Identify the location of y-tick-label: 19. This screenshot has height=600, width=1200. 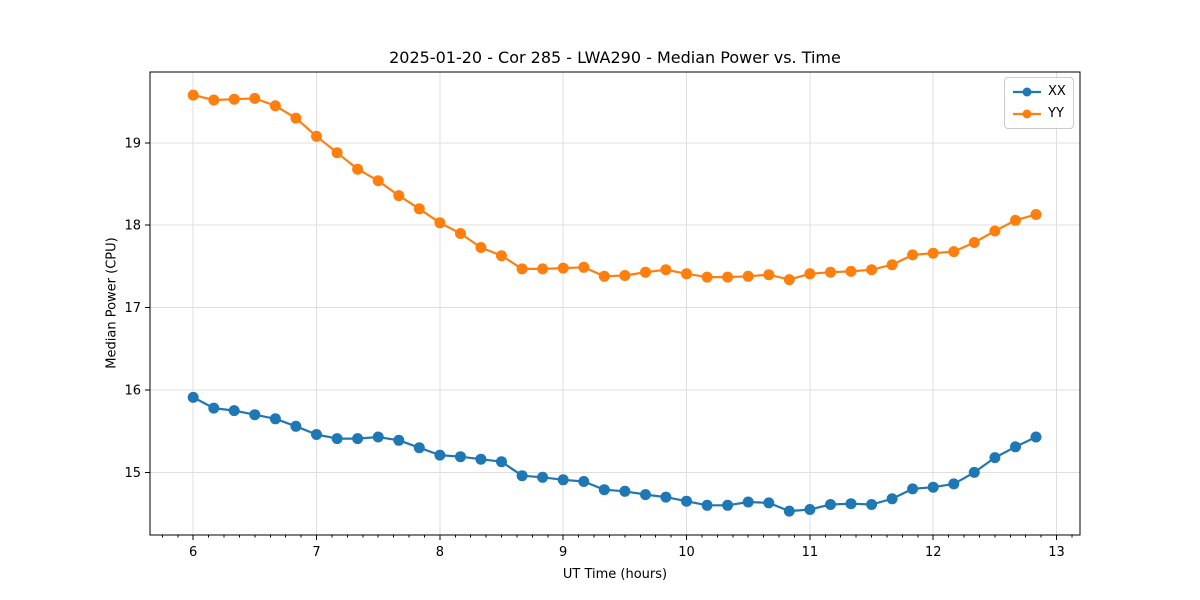
(132, 143).